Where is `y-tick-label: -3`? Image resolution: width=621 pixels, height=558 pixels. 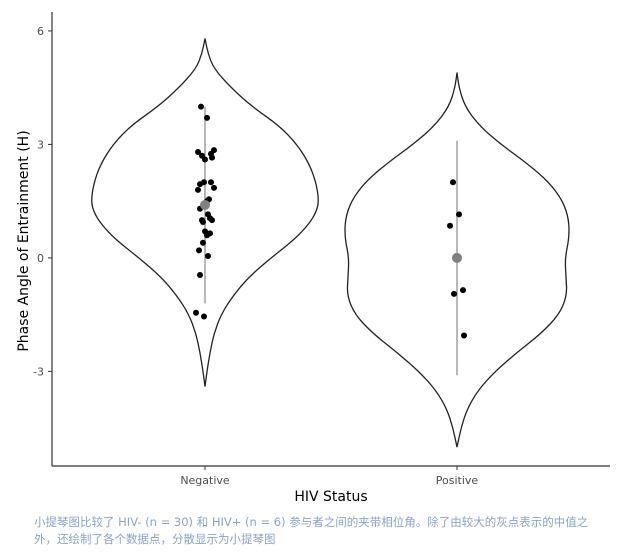 y-tick-label: -3 is located at coordinates (38, 371).